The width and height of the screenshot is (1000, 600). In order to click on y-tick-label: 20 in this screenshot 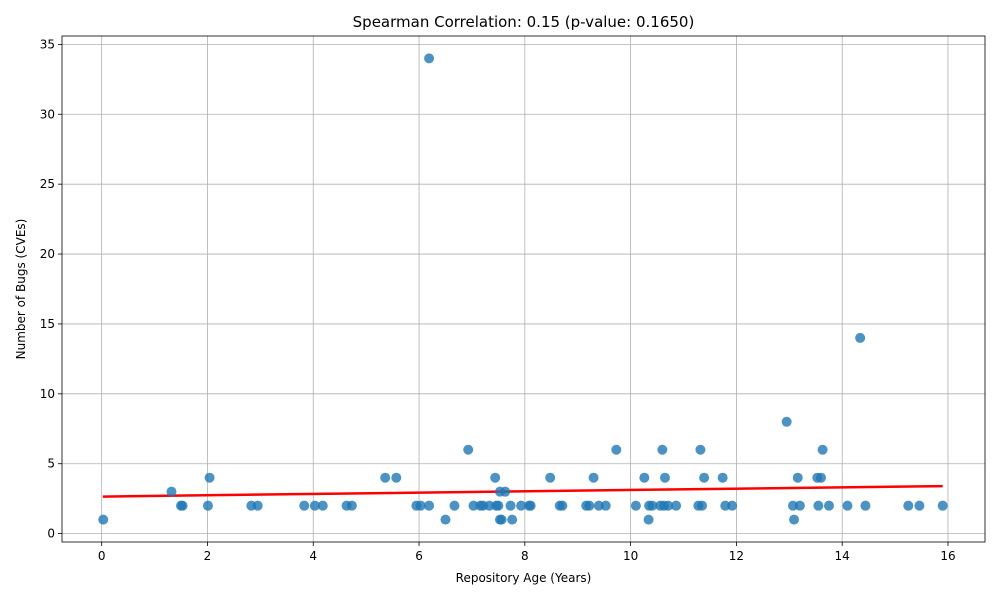, I will do `click(47, 254)`.